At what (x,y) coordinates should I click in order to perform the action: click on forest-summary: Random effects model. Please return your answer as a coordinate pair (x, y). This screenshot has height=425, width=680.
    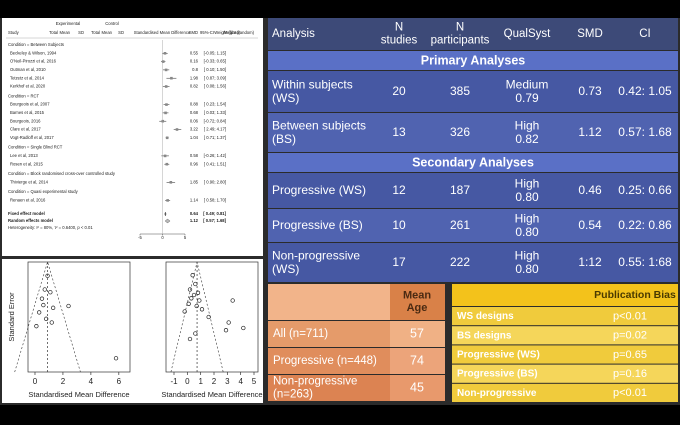
    Looking at the image, I should click on (30, 220).